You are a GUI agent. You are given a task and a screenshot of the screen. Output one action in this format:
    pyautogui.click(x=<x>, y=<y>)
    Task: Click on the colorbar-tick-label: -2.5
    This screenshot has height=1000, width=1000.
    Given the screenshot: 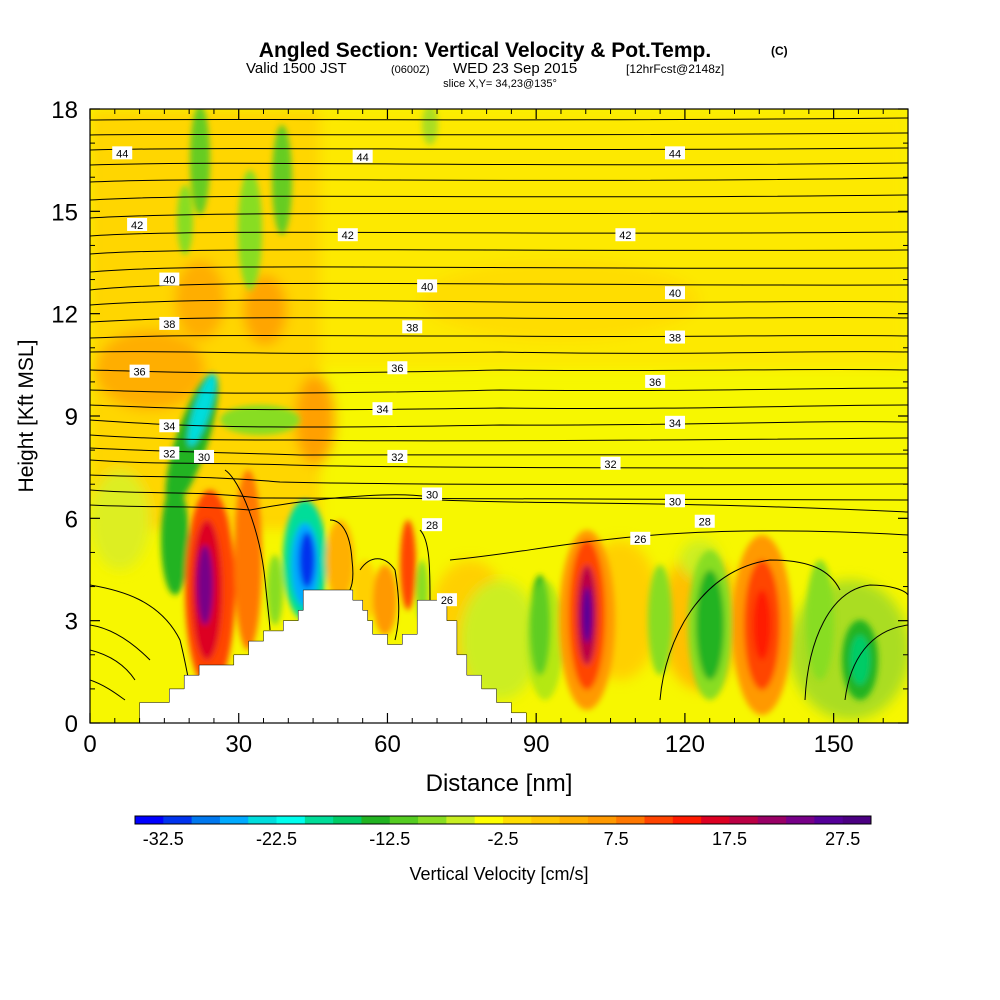 What is the action you would take?
    pyautogui.click(x=502, y=839)
    